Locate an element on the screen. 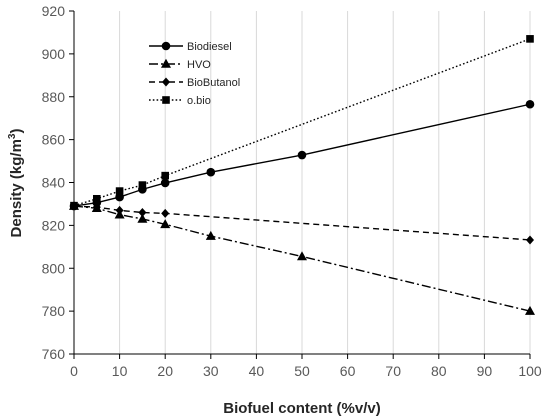 This screenshot has height=420, width=550. legend-marker-biobutanol is located at coordinates (166, 82).